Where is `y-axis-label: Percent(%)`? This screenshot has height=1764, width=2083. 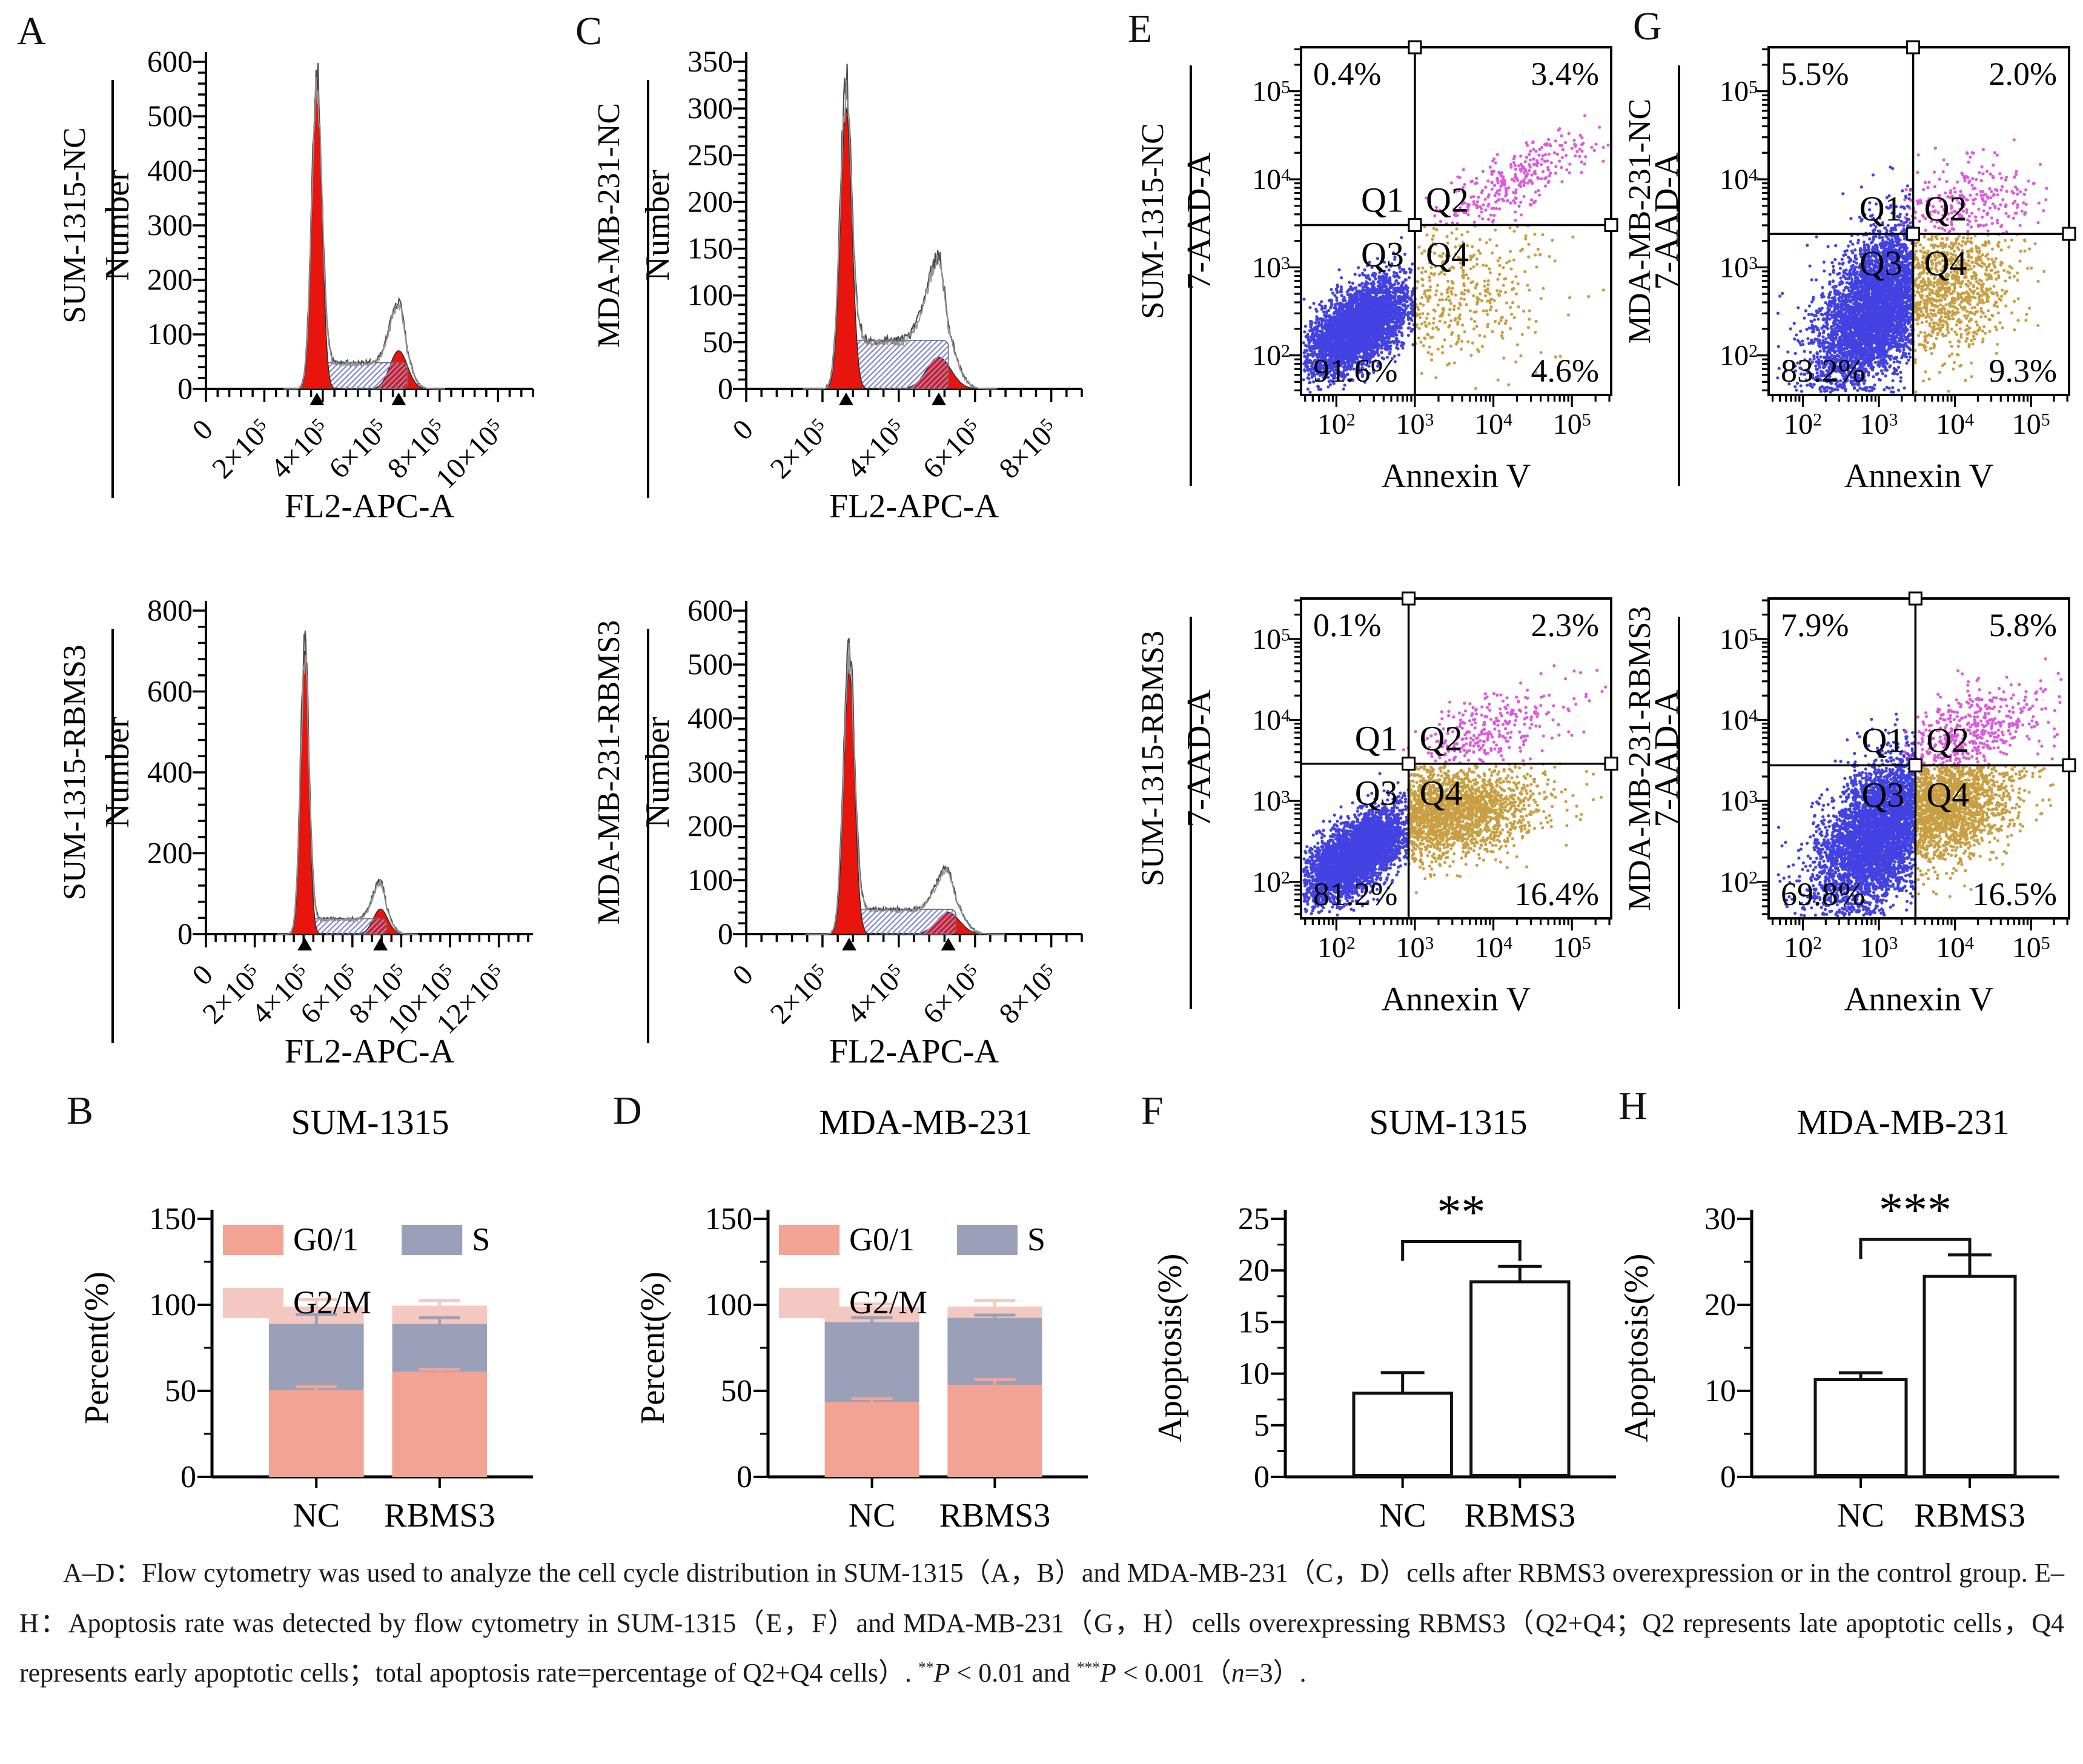 y-axis-label: Percent(%) is located at coordinates (97, 1348).